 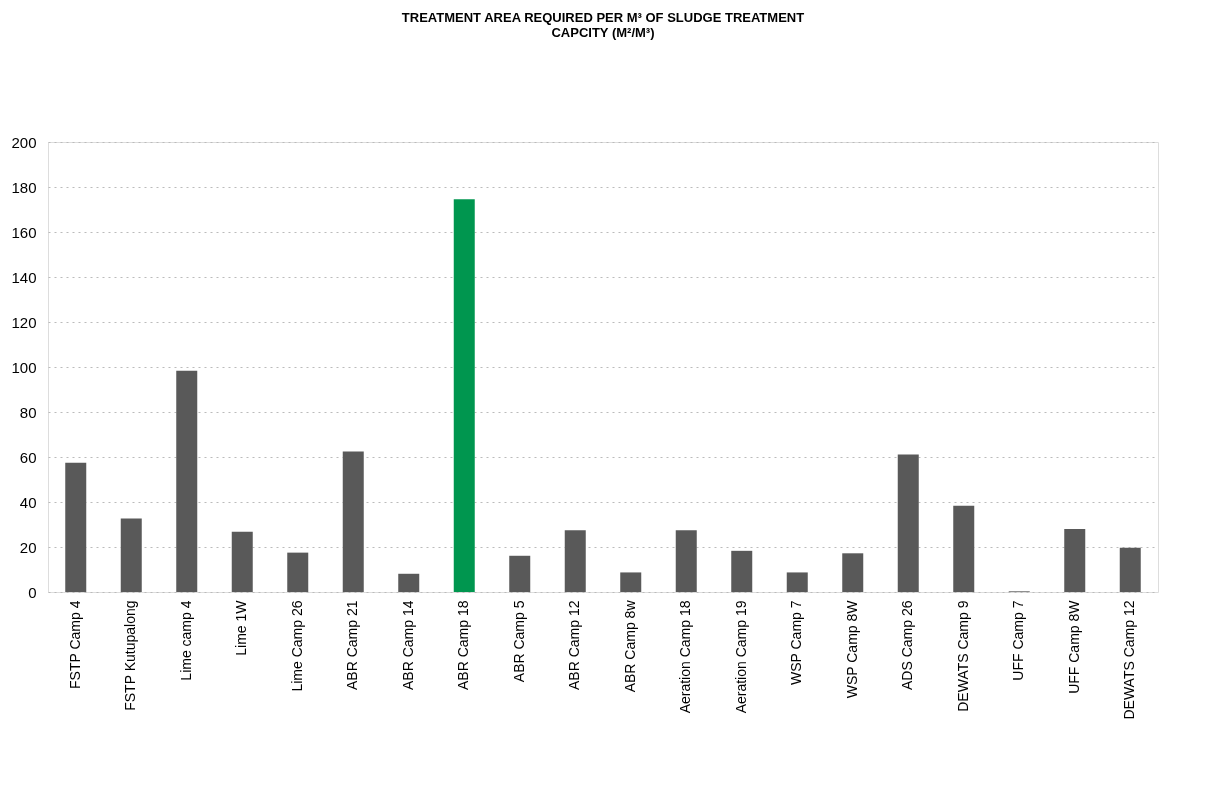 I want to click on x-tick-label: ABR Camp 14, so click(x=407, y=645).